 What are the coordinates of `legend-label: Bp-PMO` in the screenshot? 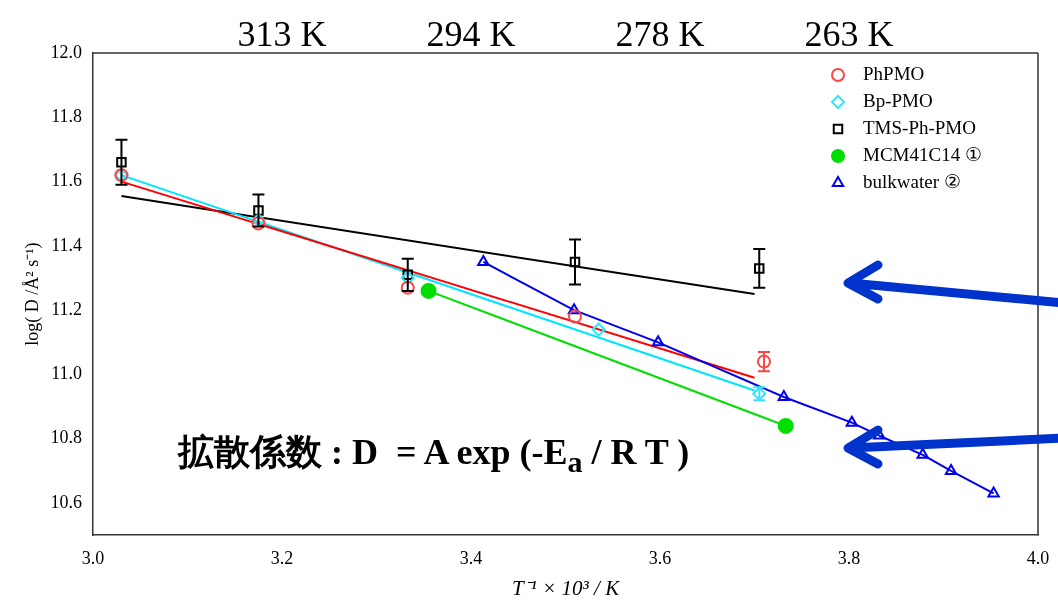 It's located at (898, 100).